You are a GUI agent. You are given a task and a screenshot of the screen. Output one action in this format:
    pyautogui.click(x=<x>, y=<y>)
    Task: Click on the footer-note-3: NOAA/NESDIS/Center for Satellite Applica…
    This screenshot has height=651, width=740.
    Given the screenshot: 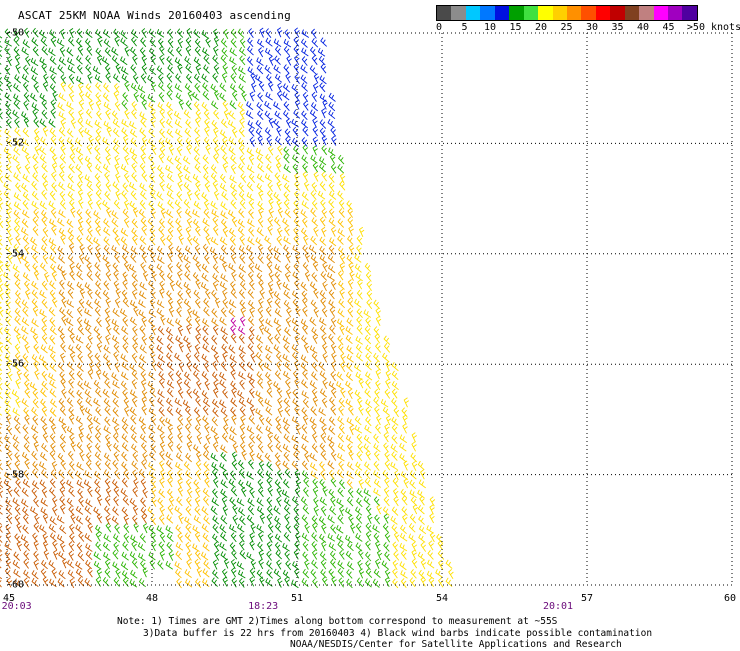 What is the action you would take?
    pyautogui.click(x=456, y=644)
    